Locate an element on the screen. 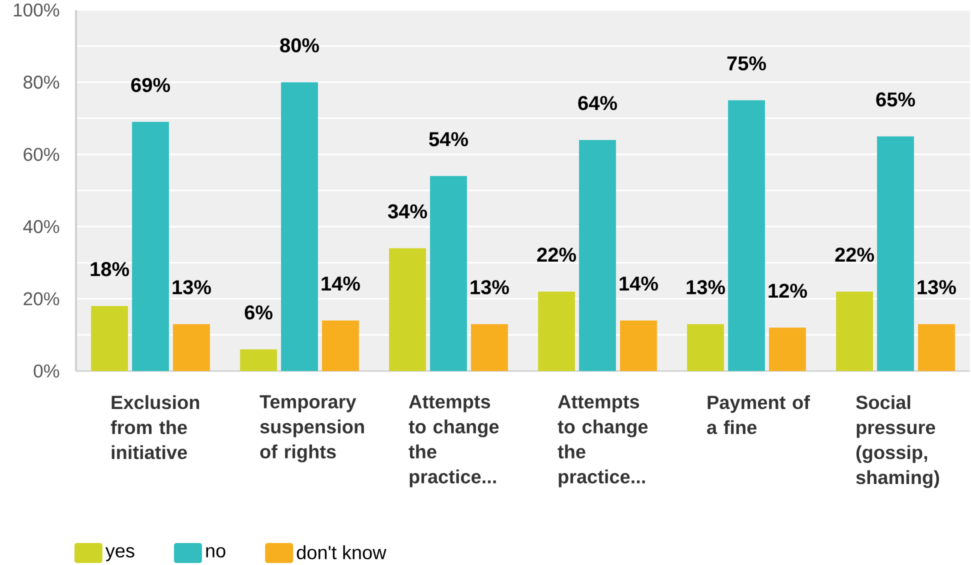 This screenshot has height=565, width=971. y-tick-label: 20% is located at coordinates (42, 299).